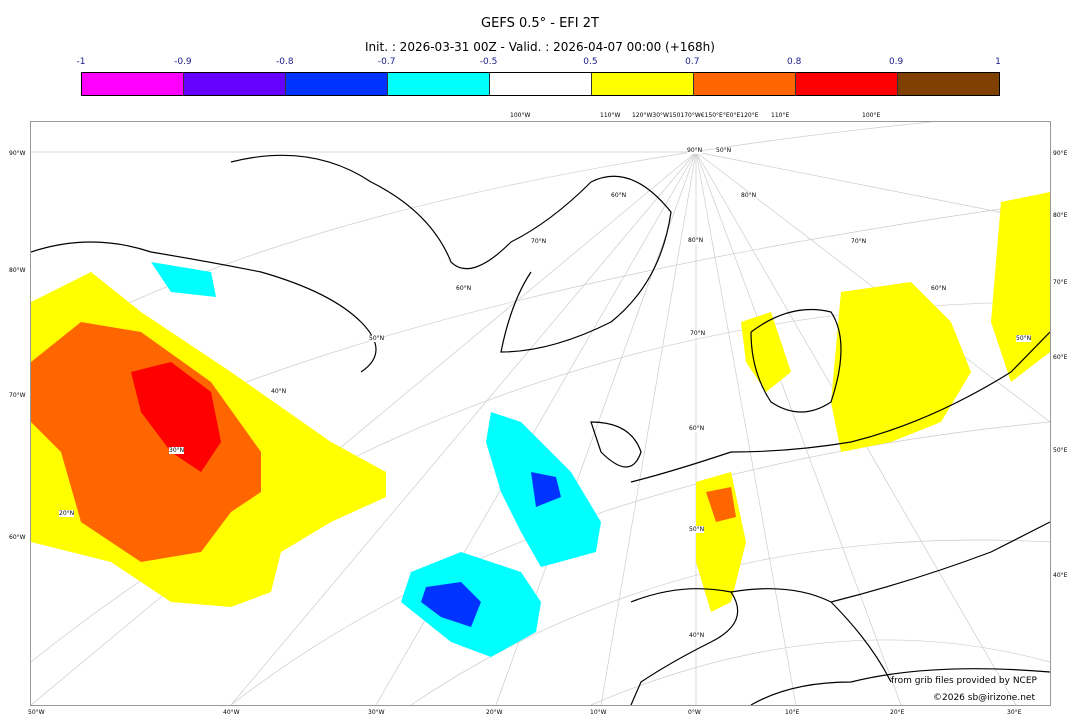 The image size is (1080, 718). What do you see at coordinates (386, 62) in the screenshot?
I see `colorbar-tick-label: -0.7` at bounding box center [386, 62].